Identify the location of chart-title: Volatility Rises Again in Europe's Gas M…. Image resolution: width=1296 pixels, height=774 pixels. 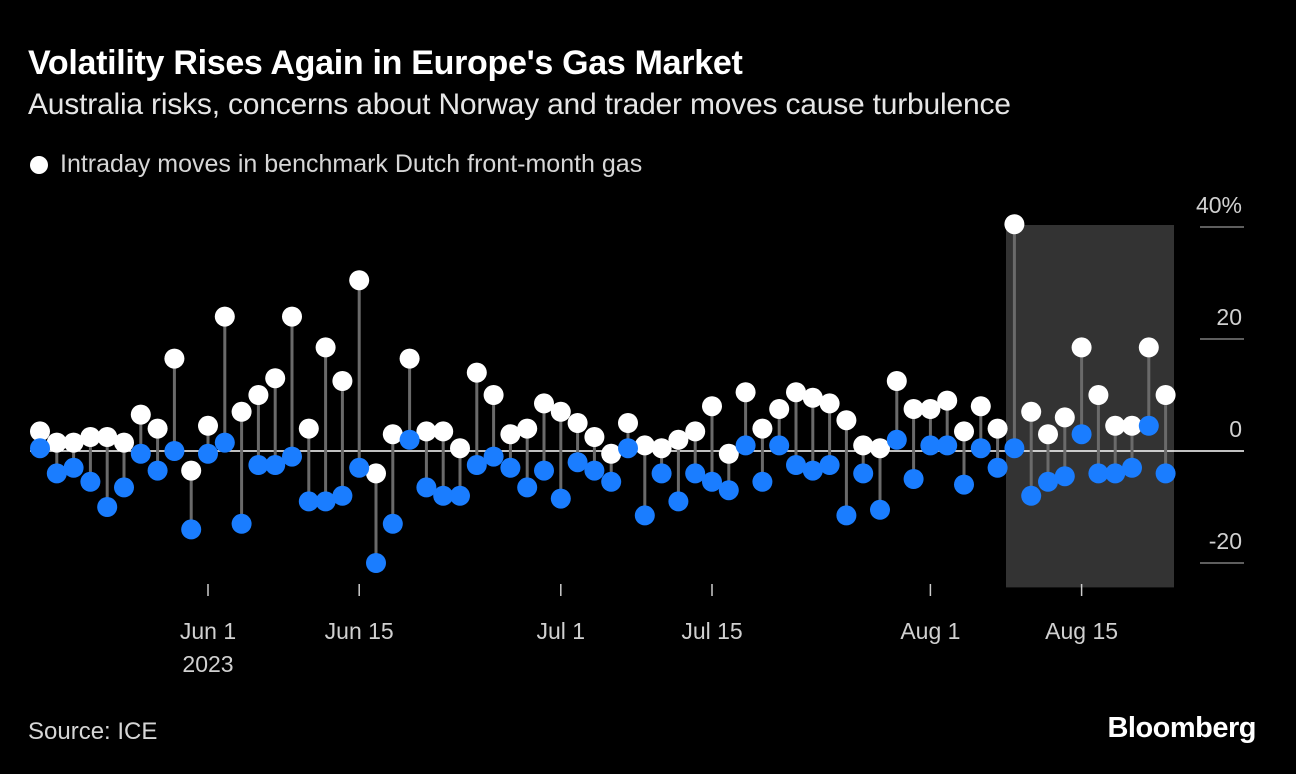
(385, 63).